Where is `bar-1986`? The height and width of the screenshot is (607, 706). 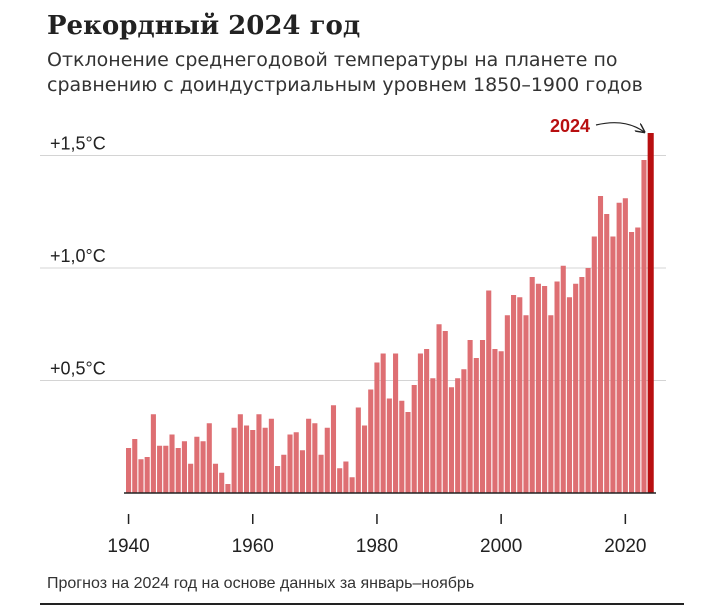 bar-1986 is located at coordinates (414, 439).